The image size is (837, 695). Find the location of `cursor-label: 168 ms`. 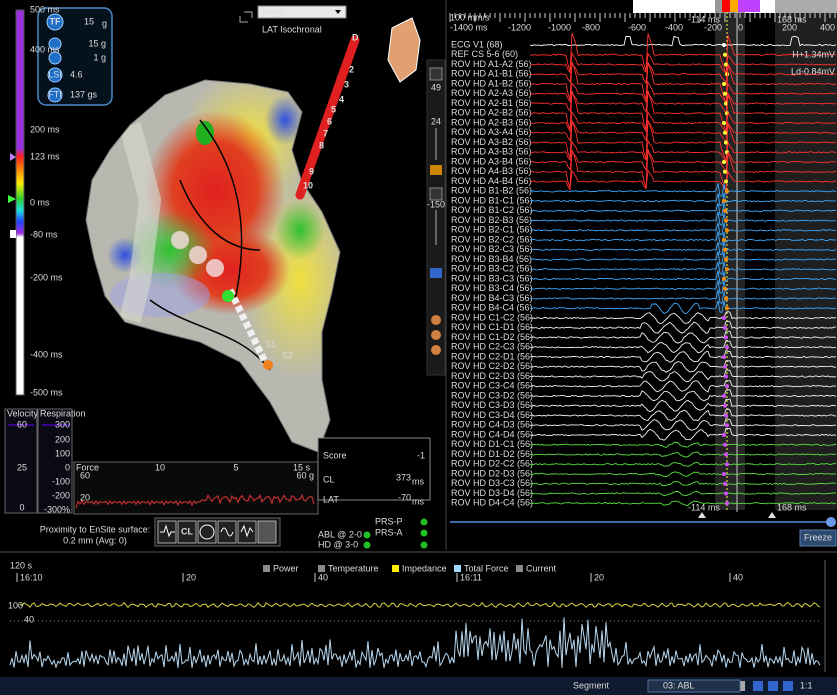

cursor-label: 168 ms is located at coordinates (792, 19).